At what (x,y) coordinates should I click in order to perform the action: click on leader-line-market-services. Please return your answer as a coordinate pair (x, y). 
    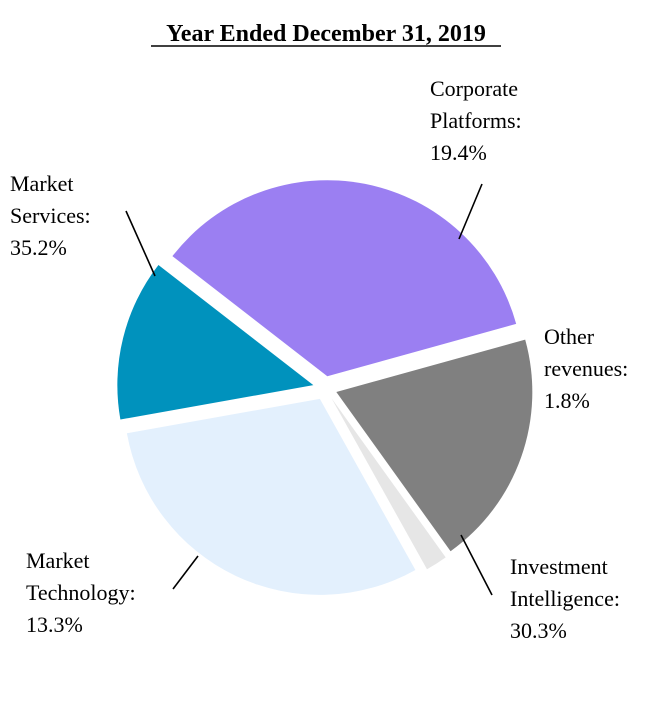
    Looking at the image, I should click on (140, 243).